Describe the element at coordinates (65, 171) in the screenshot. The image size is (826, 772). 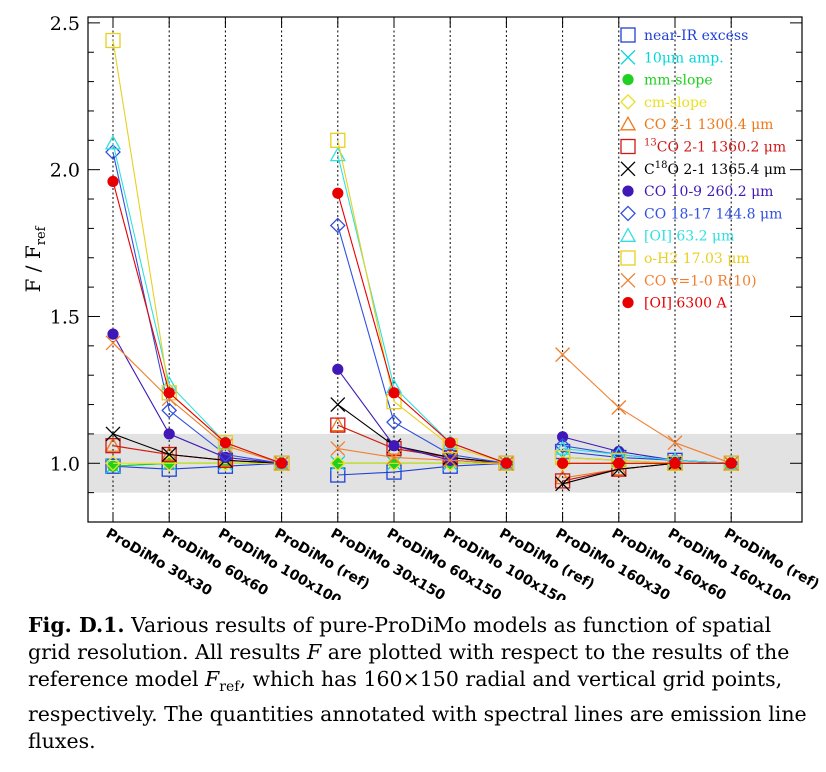
I see `y-tick-label: 2.0` at that location.